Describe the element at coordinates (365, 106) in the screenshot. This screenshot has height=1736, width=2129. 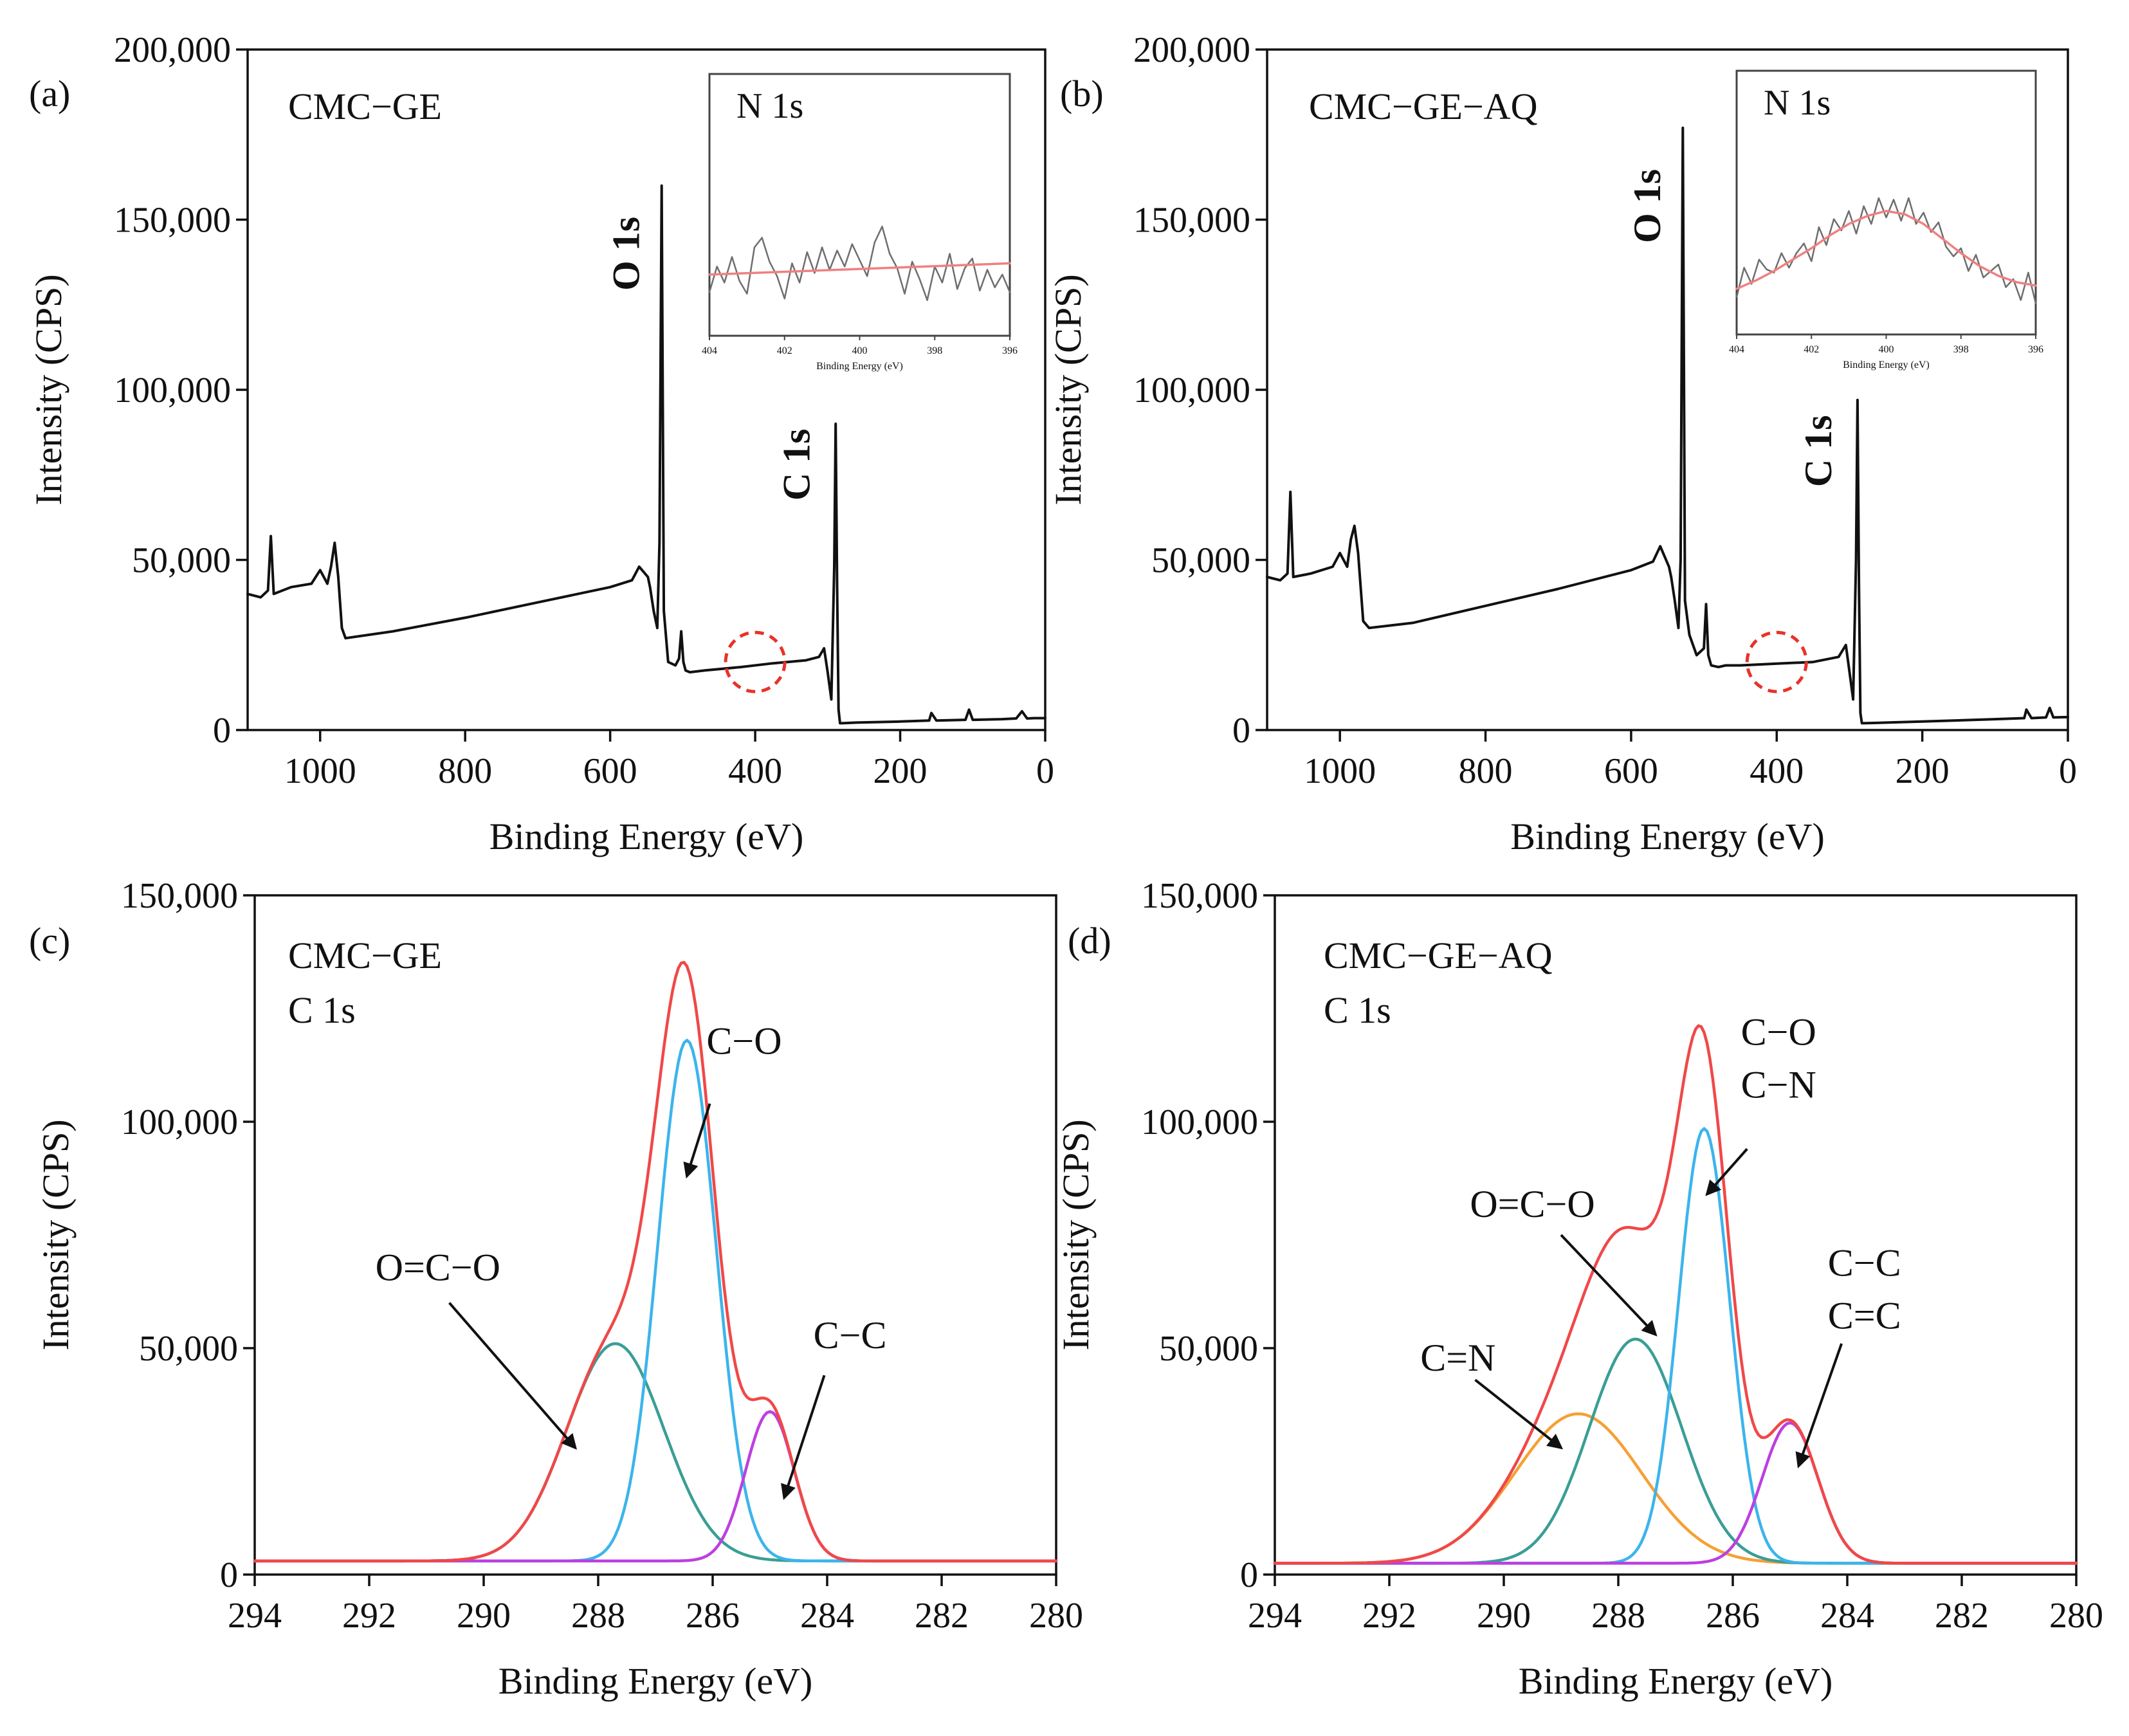
I see `sample-label: CMC−GE` at that location.